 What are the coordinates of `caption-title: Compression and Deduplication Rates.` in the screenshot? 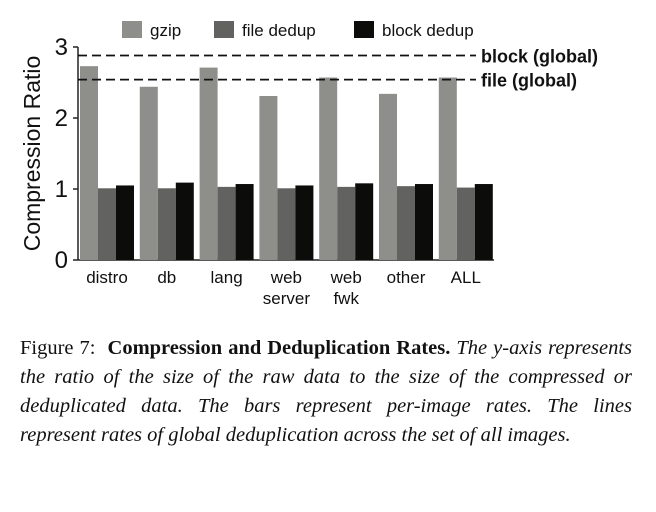 It's located at (279, 348).